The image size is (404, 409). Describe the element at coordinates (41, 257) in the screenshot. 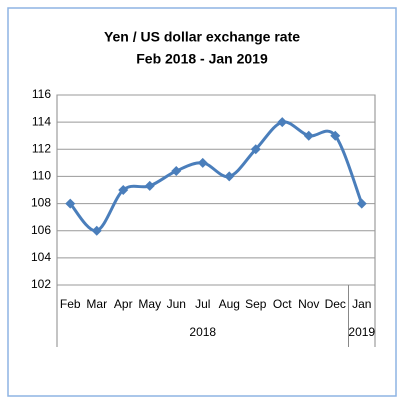

I see `y-tick-label: 104` at that location.